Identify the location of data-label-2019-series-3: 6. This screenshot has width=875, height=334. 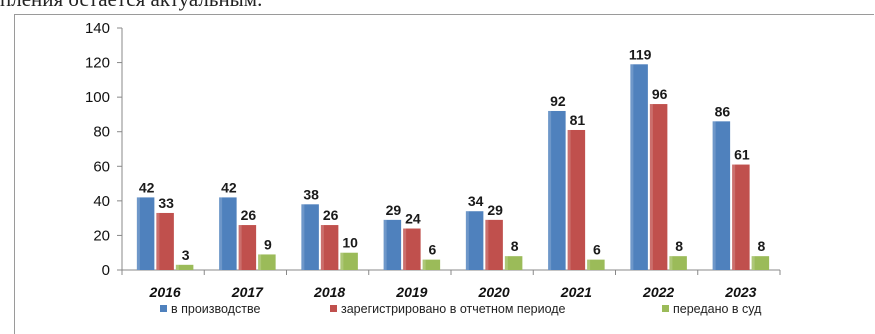
(432, 250).